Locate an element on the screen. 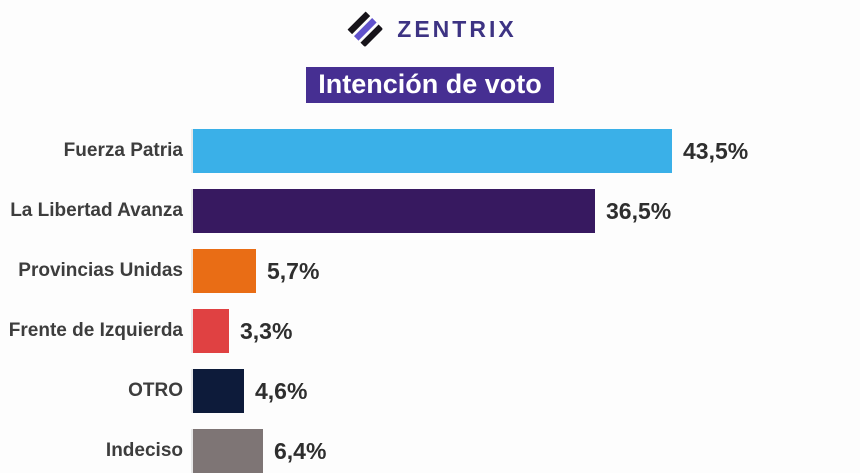 This screenshot has height=473, width=860. category-label: La Libertad Avanza is located at coordinates (96, 211).